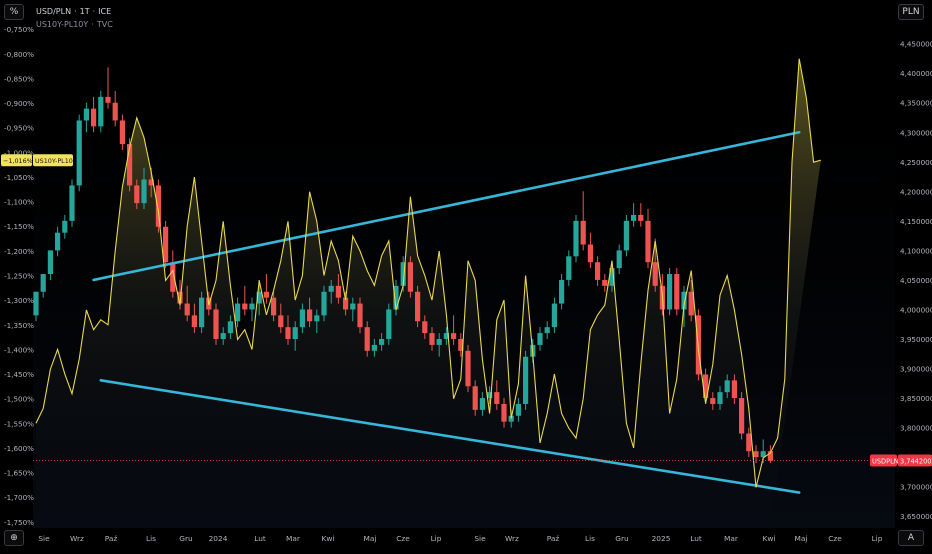  Describe the element at coordinates (19, 226) in the screenshot. I see `left-axis-tick: -1,150%` at that location.